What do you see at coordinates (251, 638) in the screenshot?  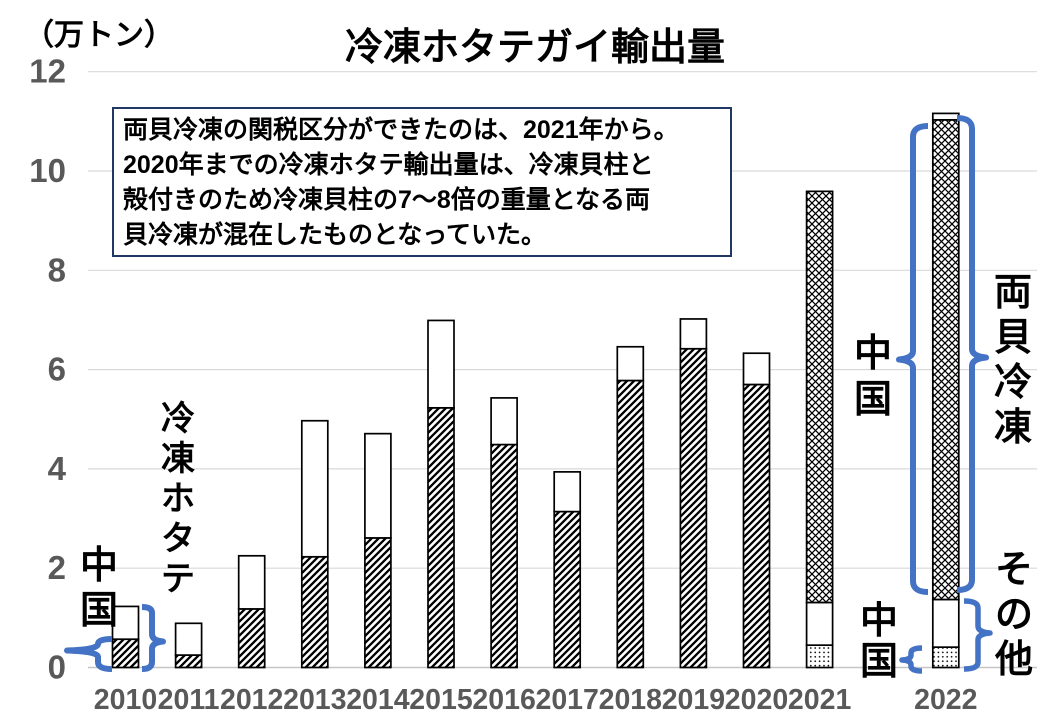 I see `bar-segment-2012-diag` at bounding box center [251, 638].